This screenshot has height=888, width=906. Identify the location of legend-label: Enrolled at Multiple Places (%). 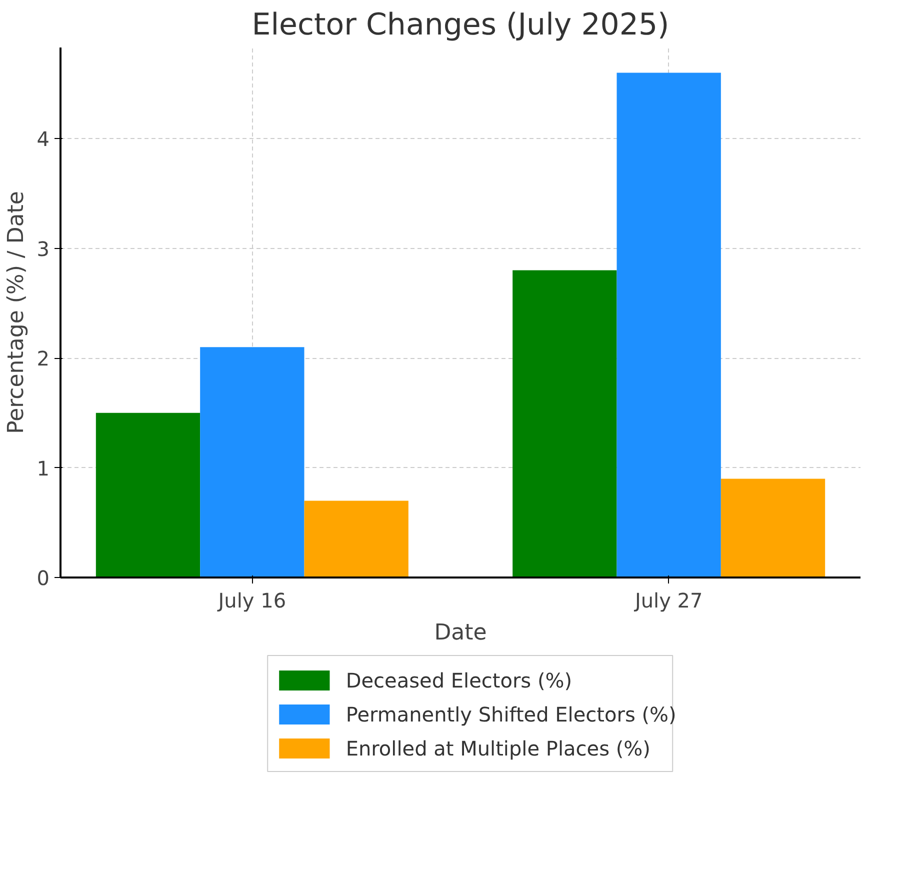
(498, 748).